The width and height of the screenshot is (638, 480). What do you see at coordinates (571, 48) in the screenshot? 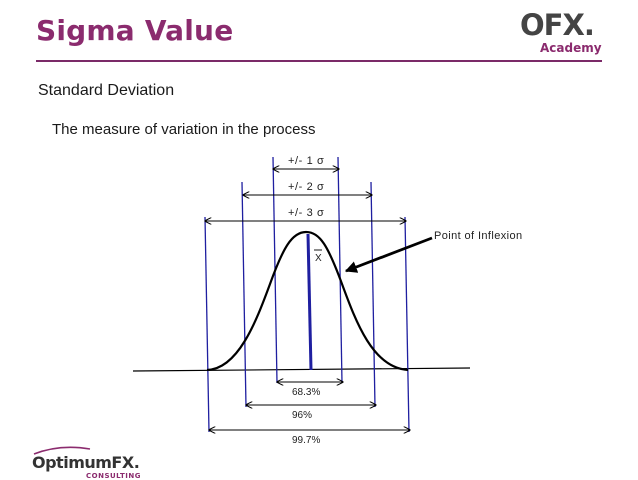
I see `ofx-logo-academy: Academy` at bounding box center [571, 48].